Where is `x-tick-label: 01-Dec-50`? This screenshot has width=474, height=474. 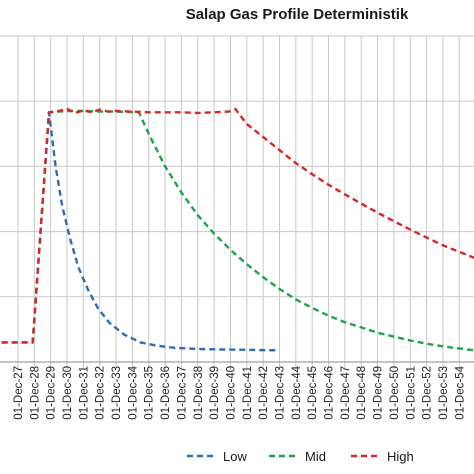 x-tick-label: 01-Dec-50 is located at coordinates (395, 393).